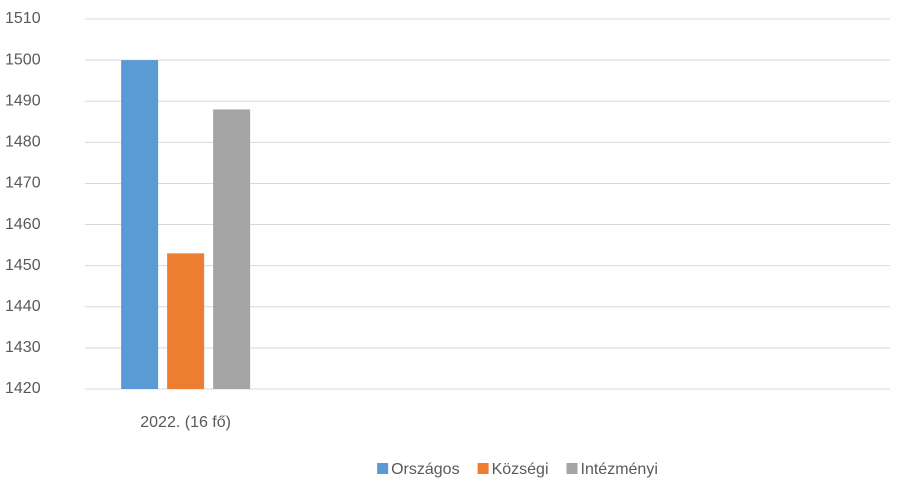 This screenshot has width=905, height=485. Describe the element at coordinates (23, 59) in the screenshot. I see `y-tick-label: 1500` at that location.